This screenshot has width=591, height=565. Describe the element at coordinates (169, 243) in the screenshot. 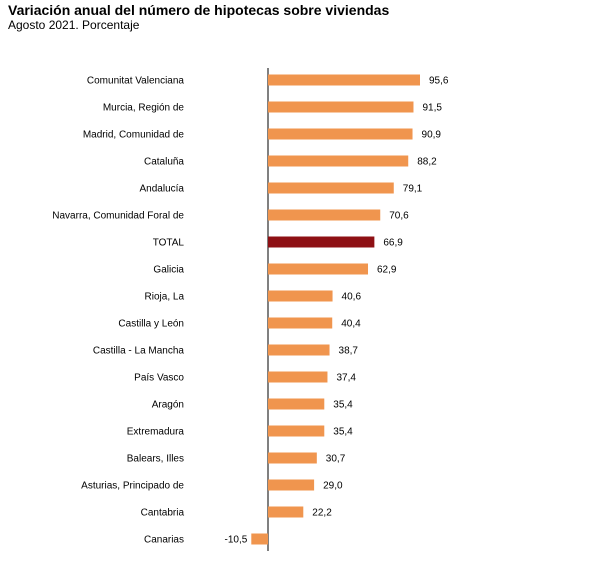

I see `category-label: TOTAL` at that location.